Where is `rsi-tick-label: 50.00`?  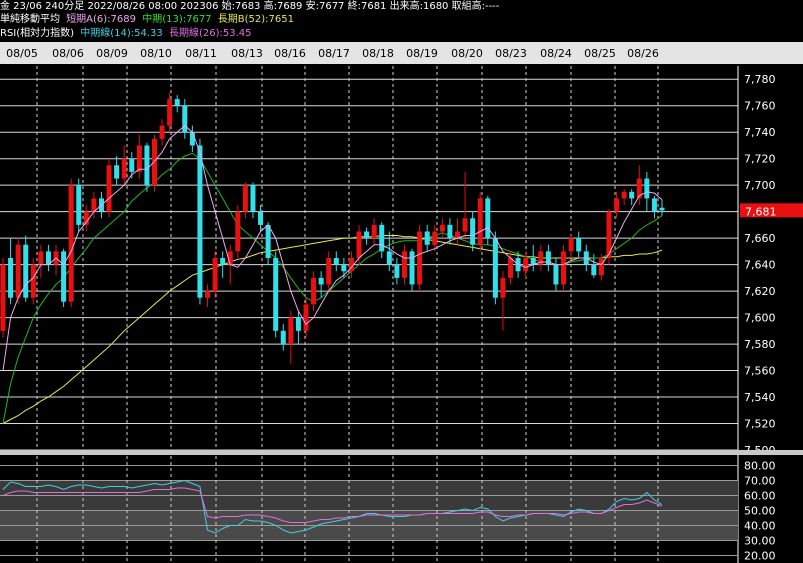
rsi-tick-label: 50.00 is located at coordinates (760, 511).